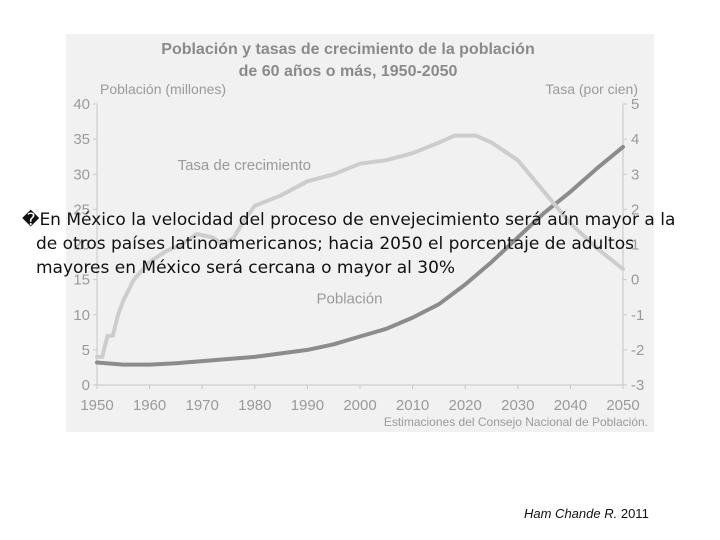 Image resolution: width=720 pixels, height=540 pixels. I want to click on y-left-tick-label: 10, so click(81, 315).